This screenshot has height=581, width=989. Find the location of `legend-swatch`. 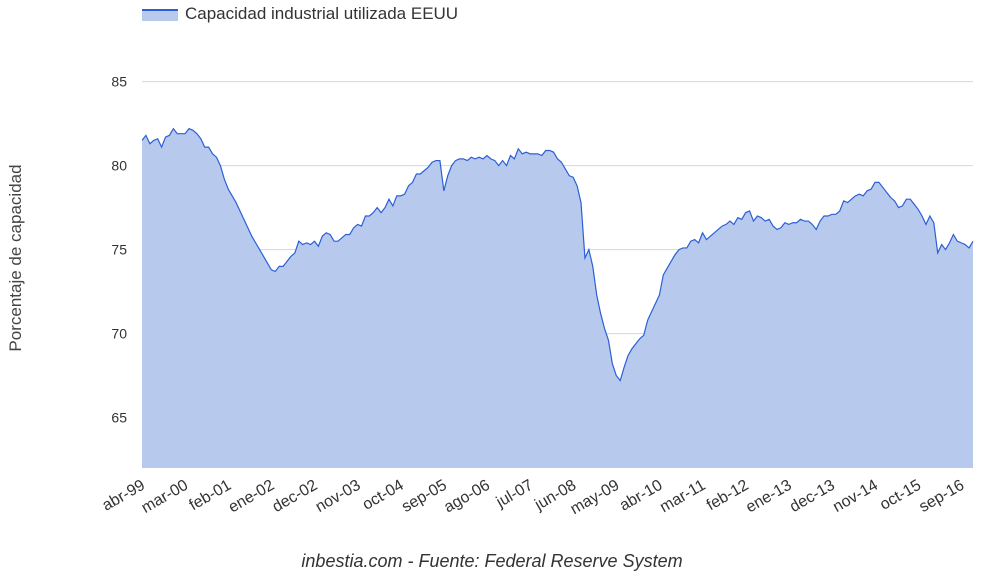

legend-swatch is located at coordinates (160, 15).